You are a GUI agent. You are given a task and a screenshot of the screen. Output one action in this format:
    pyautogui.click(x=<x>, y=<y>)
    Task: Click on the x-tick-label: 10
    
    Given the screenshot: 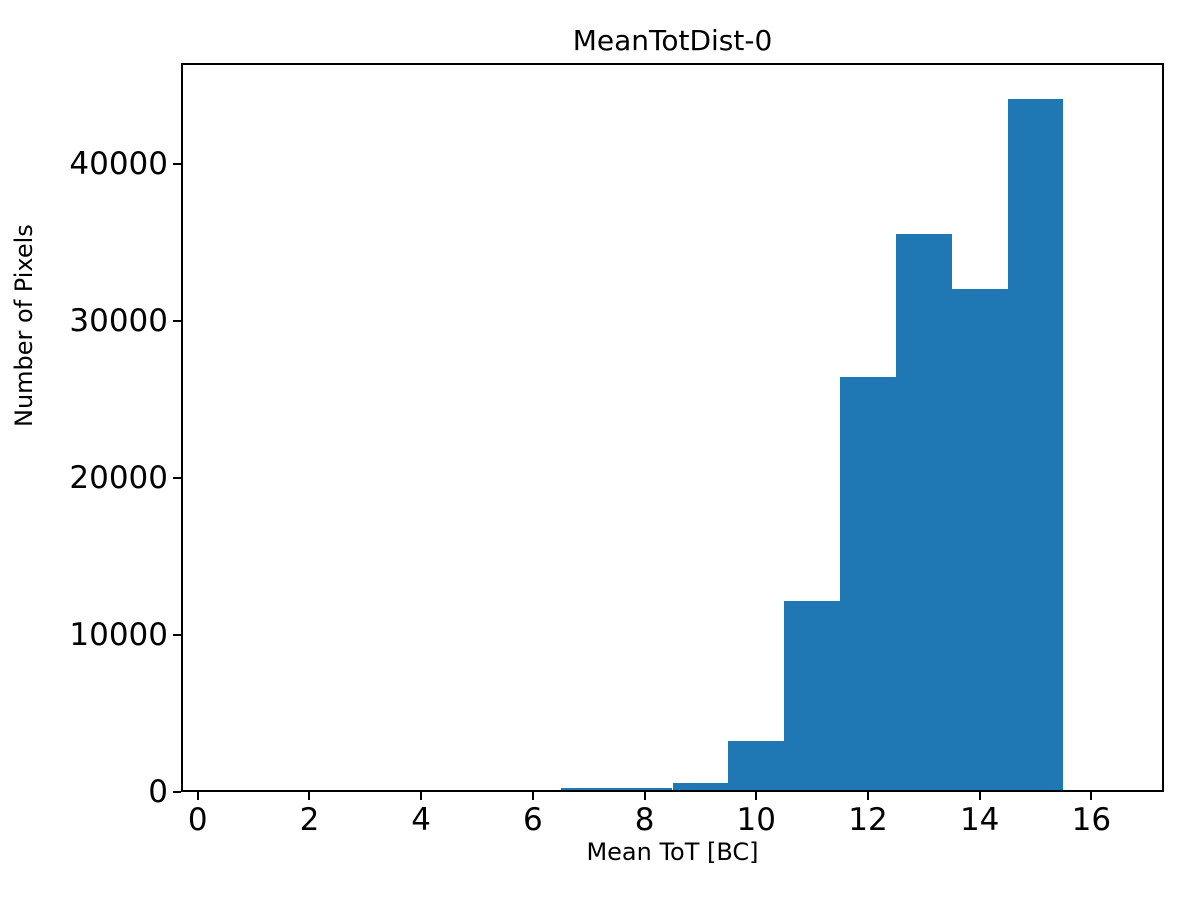 What is the action you would take?
    pyautogui.click(x=756, y=820)
    